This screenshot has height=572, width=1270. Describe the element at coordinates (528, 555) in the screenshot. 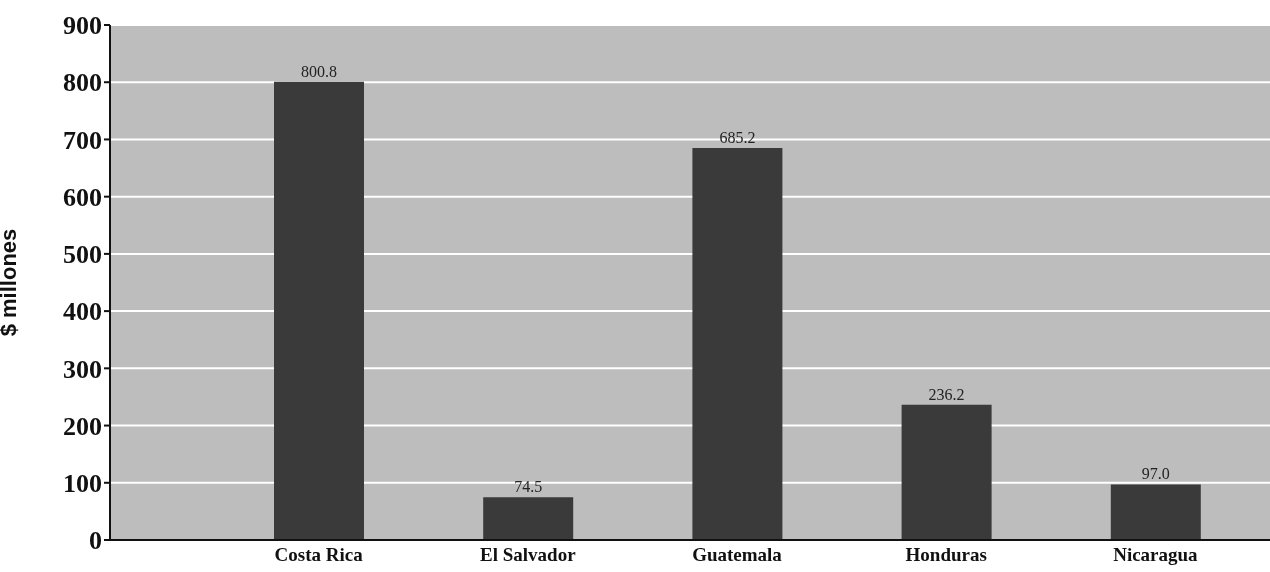

I see `x-tick-label: El Salvador` at that location.